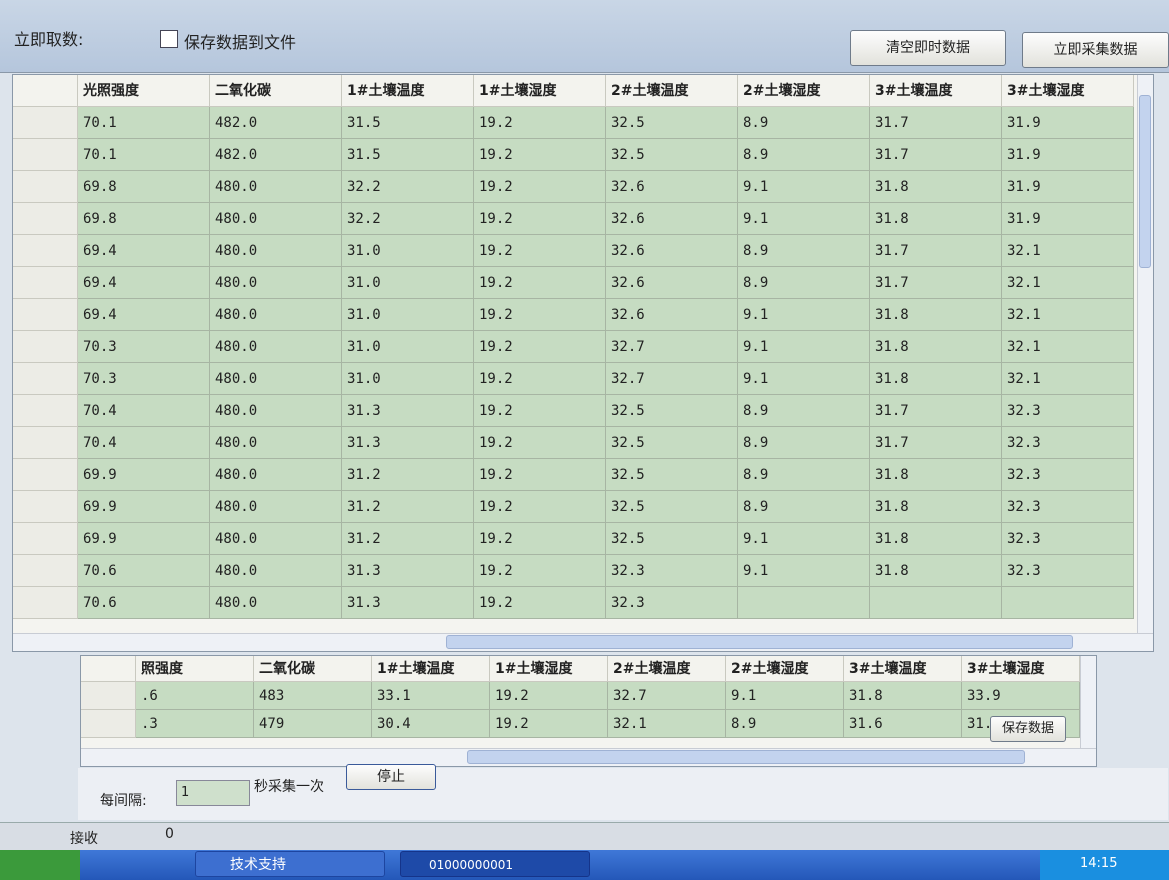  What do you see at coordinates (213, 793) in the screenshot?
I see `interval-input: 1` at bounding box center [213, 793].